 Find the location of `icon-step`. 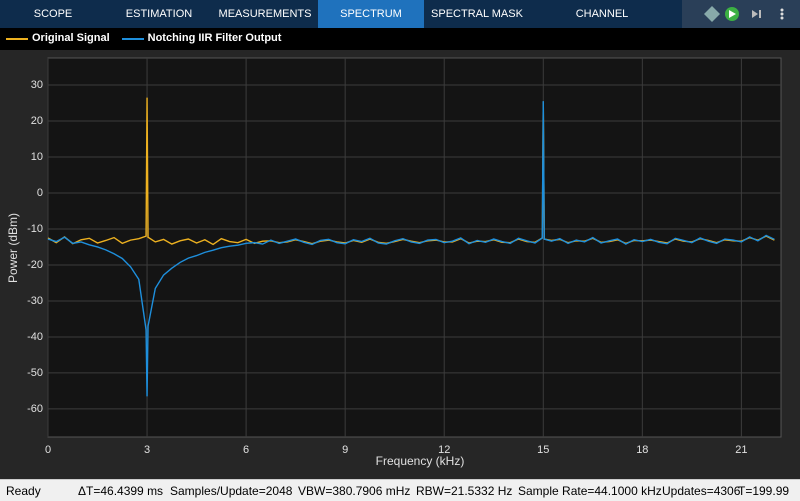

icon-step is located at coordinates (756, 14).